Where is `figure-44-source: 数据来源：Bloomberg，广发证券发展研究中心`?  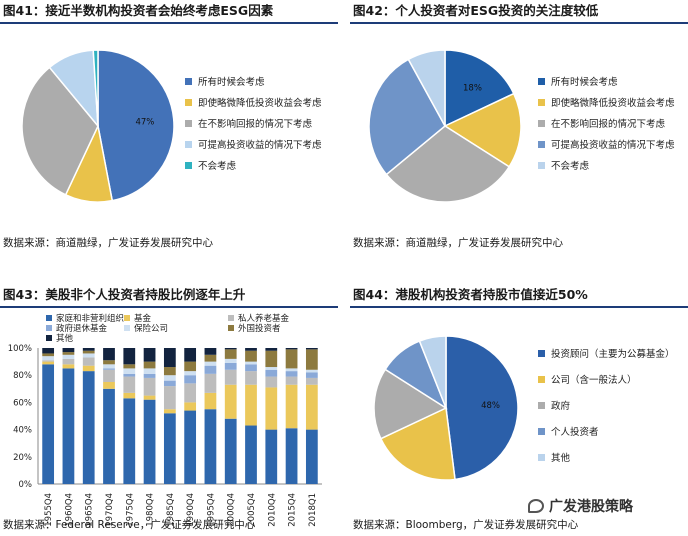 figure-44-source: 数据来源：Bloomberg，广发证券发展研究中心 is located at coordinates (466, 525).